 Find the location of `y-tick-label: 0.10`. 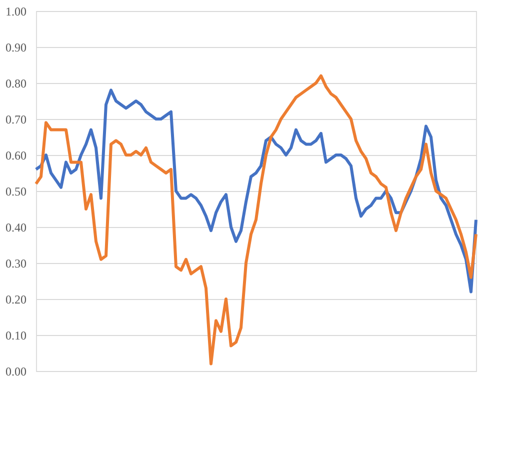

y-tick-label: 0.10 is located at coordinates (16, 335).